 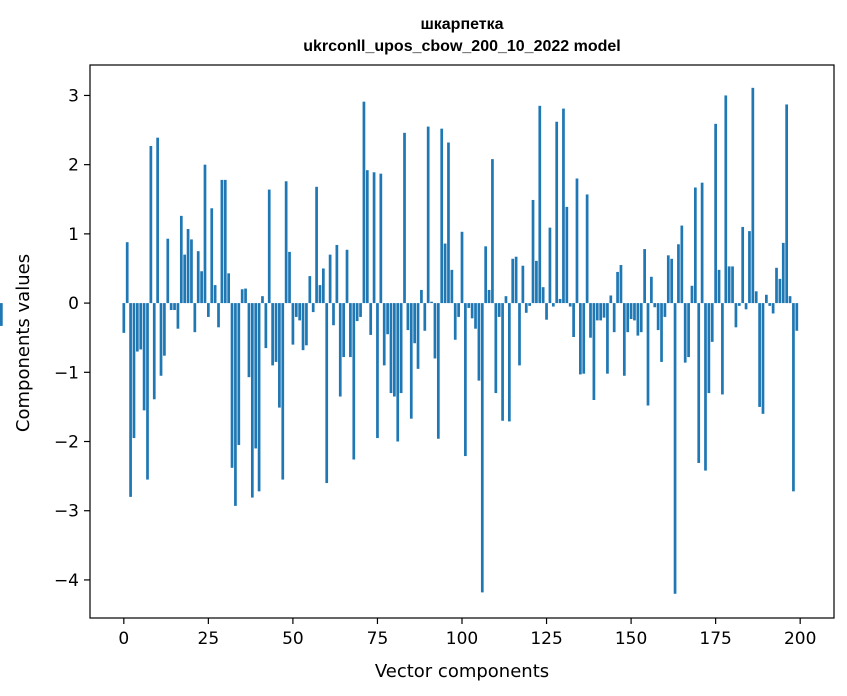 What do you see at coordinates (462, 639) in the screenshot?
I see `x-tick-label: 100` at bounding box center [462, 639].